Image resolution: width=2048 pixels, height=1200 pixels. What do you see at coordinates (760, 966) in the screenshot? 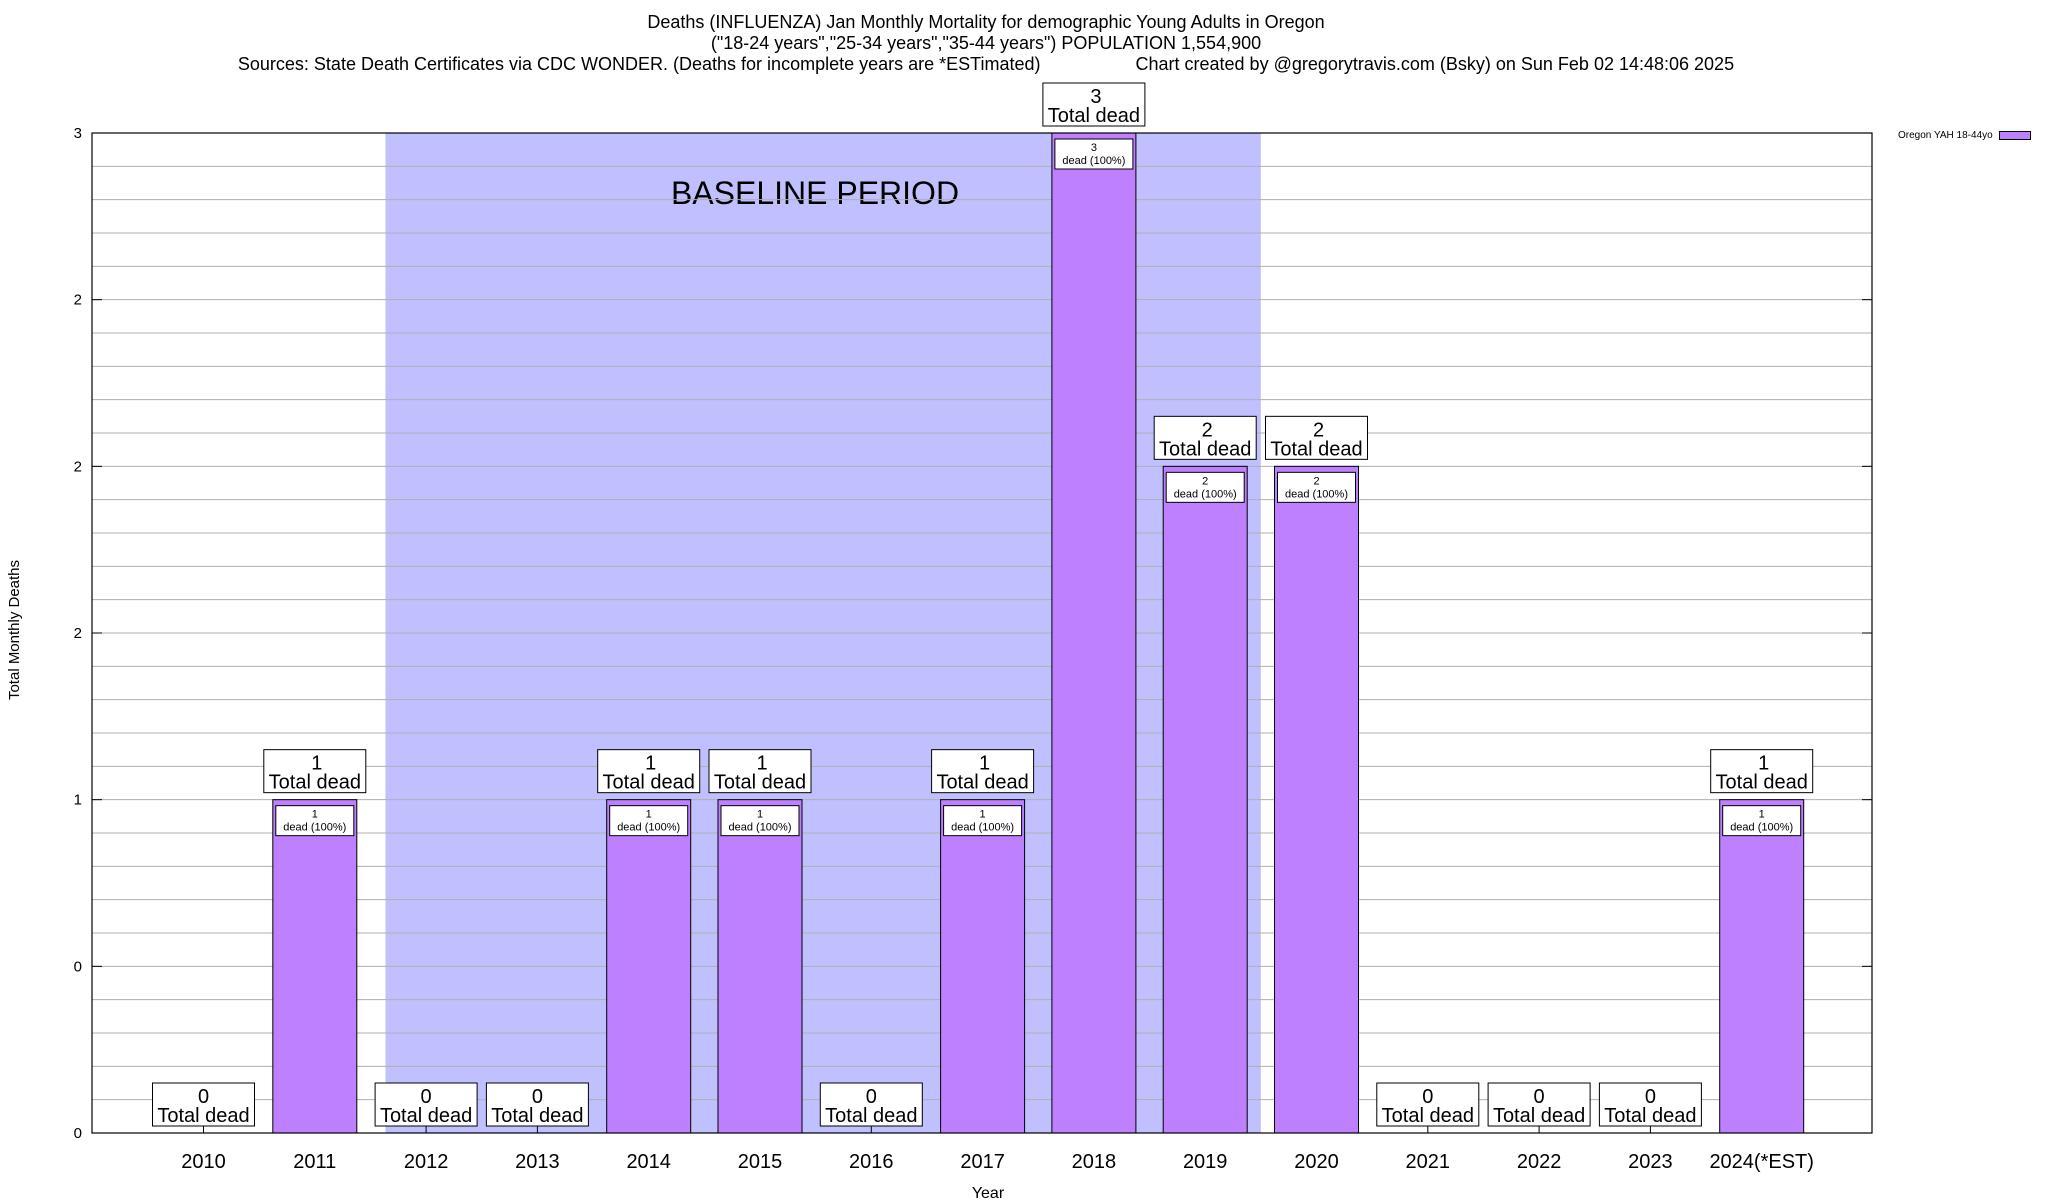
I see `bar-2015` at bounding box center [760, 966].